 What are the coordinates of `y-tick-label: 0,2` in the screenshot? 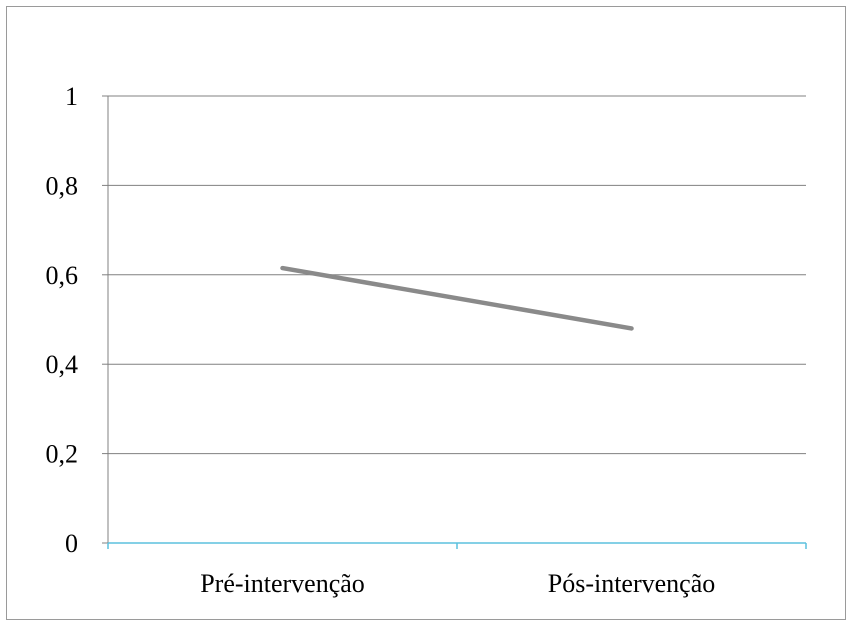 It's located at (62, 454).